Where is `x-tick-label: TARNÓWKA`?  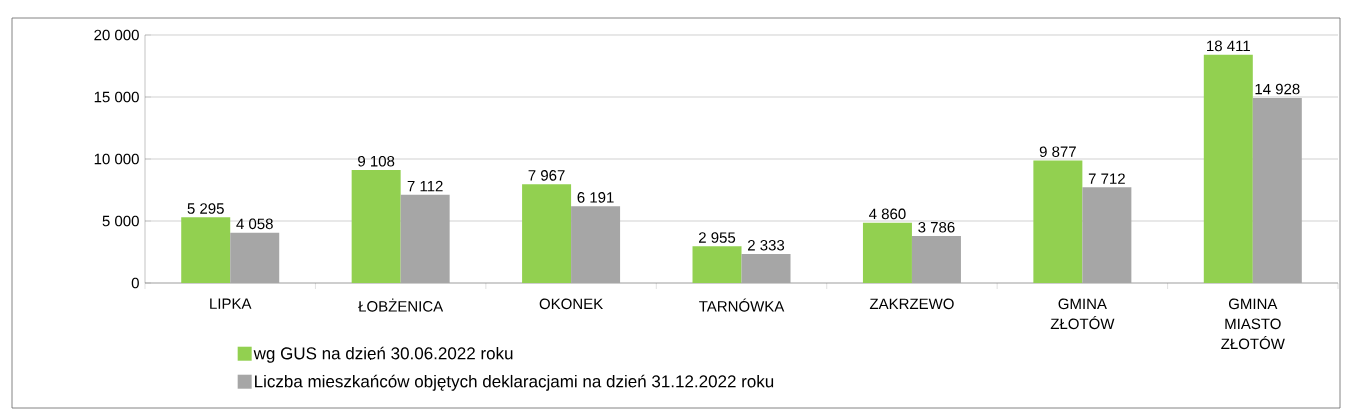
x-tick-label: TARNÓWKA is located at coordinates (742, 305).